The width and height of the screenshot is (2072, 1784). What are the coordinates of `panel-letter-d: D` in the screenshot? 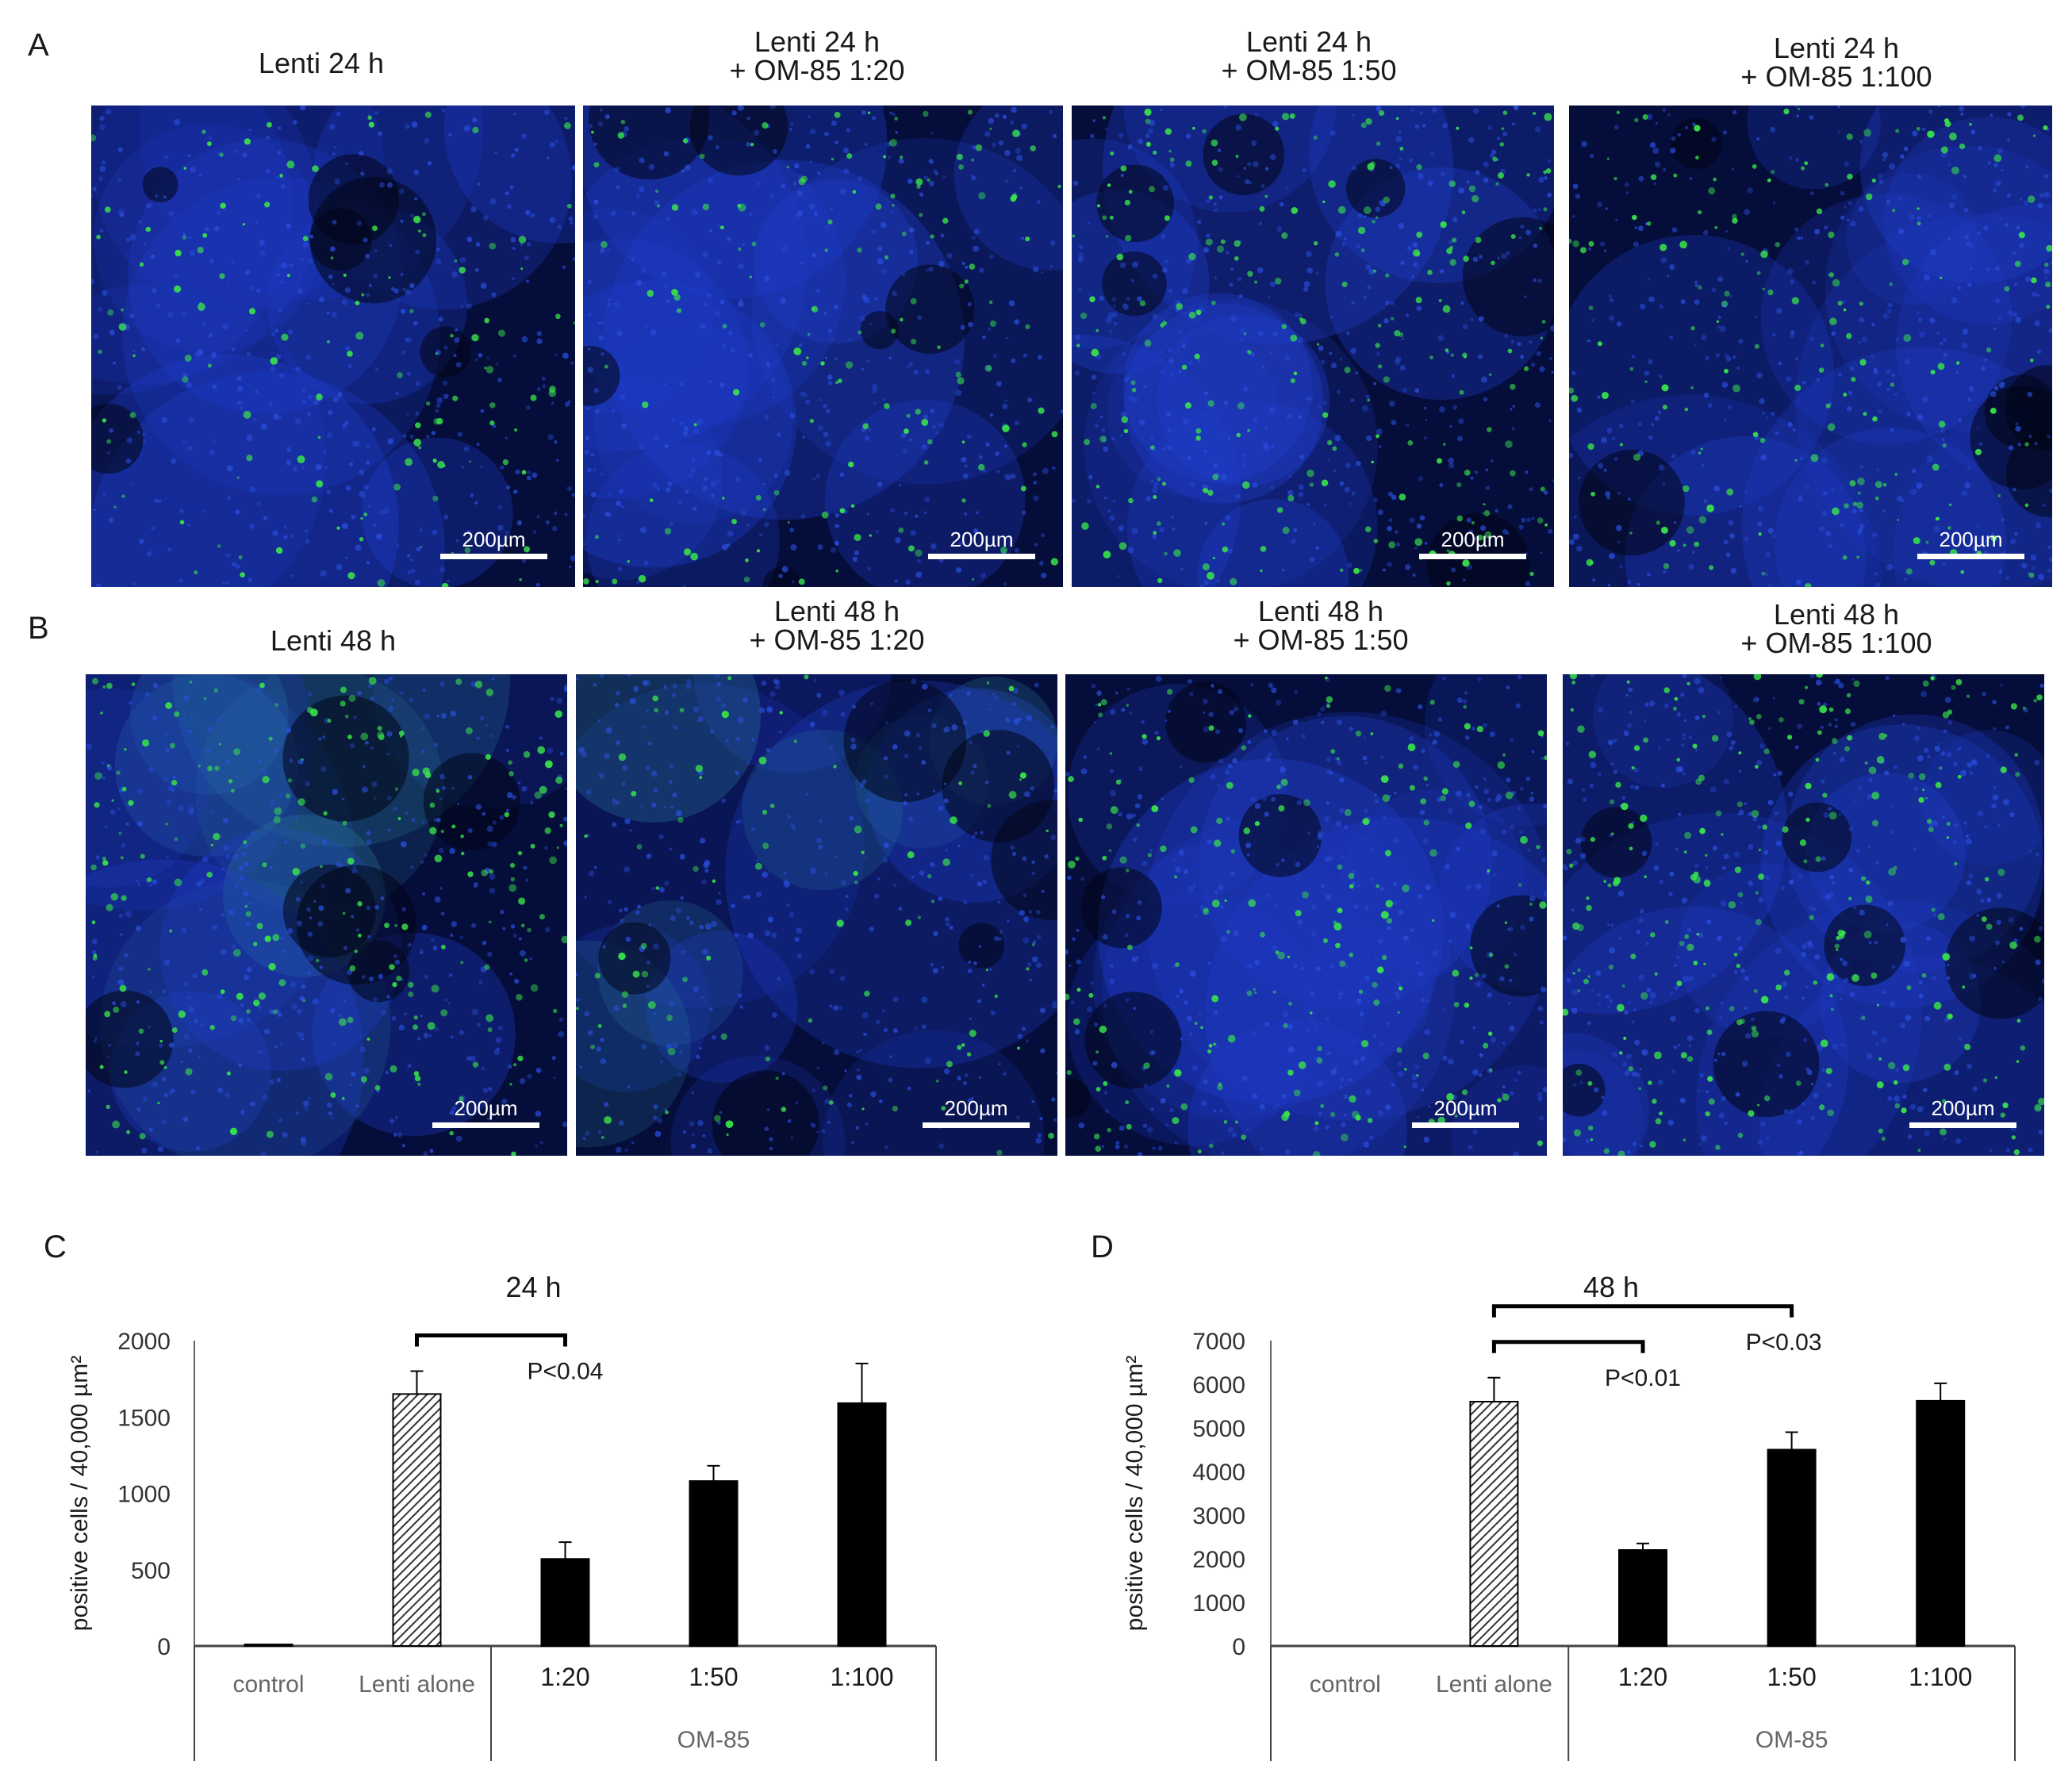 It's located at (1102, 1247).